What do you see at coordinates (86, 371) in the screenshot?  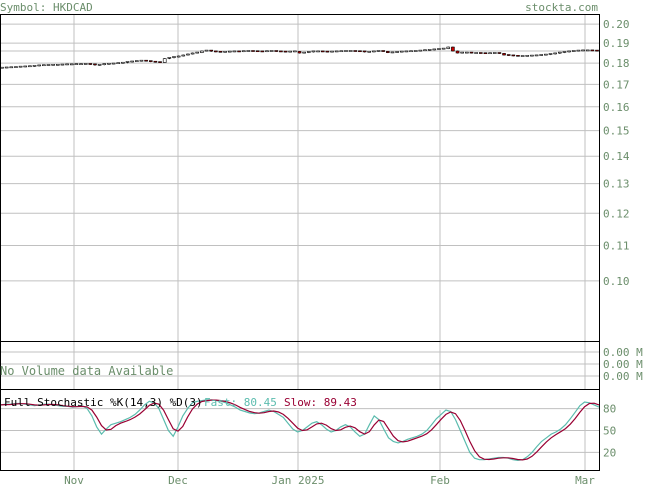 I see `volume-note: No Volume data Available` at bounding box center [86, 371].